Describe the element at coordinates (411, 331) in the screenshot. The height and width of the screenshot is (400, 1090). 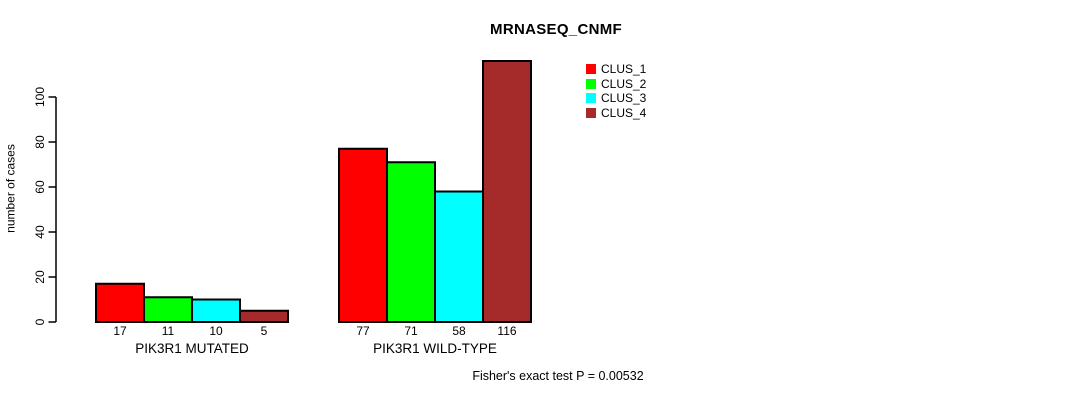
I see `bar-value-label: 71` at that location.